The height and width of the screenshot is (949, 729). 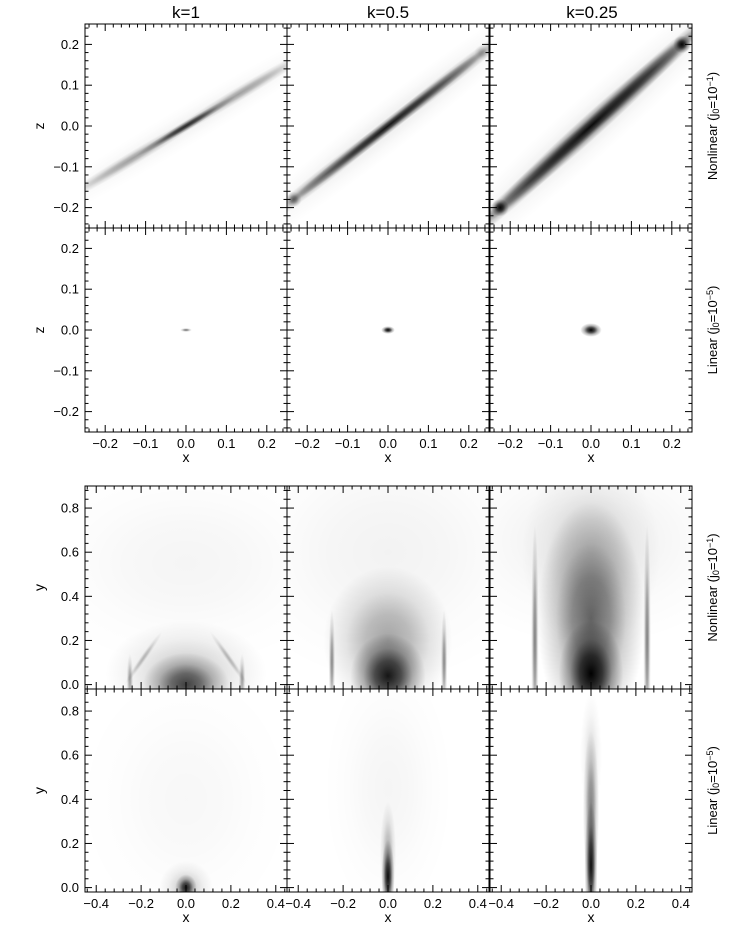 I want to click on heatmap-panel: −0.2 −0.1 0.0 0.1 0.2 z, so click(x=159, y=126).